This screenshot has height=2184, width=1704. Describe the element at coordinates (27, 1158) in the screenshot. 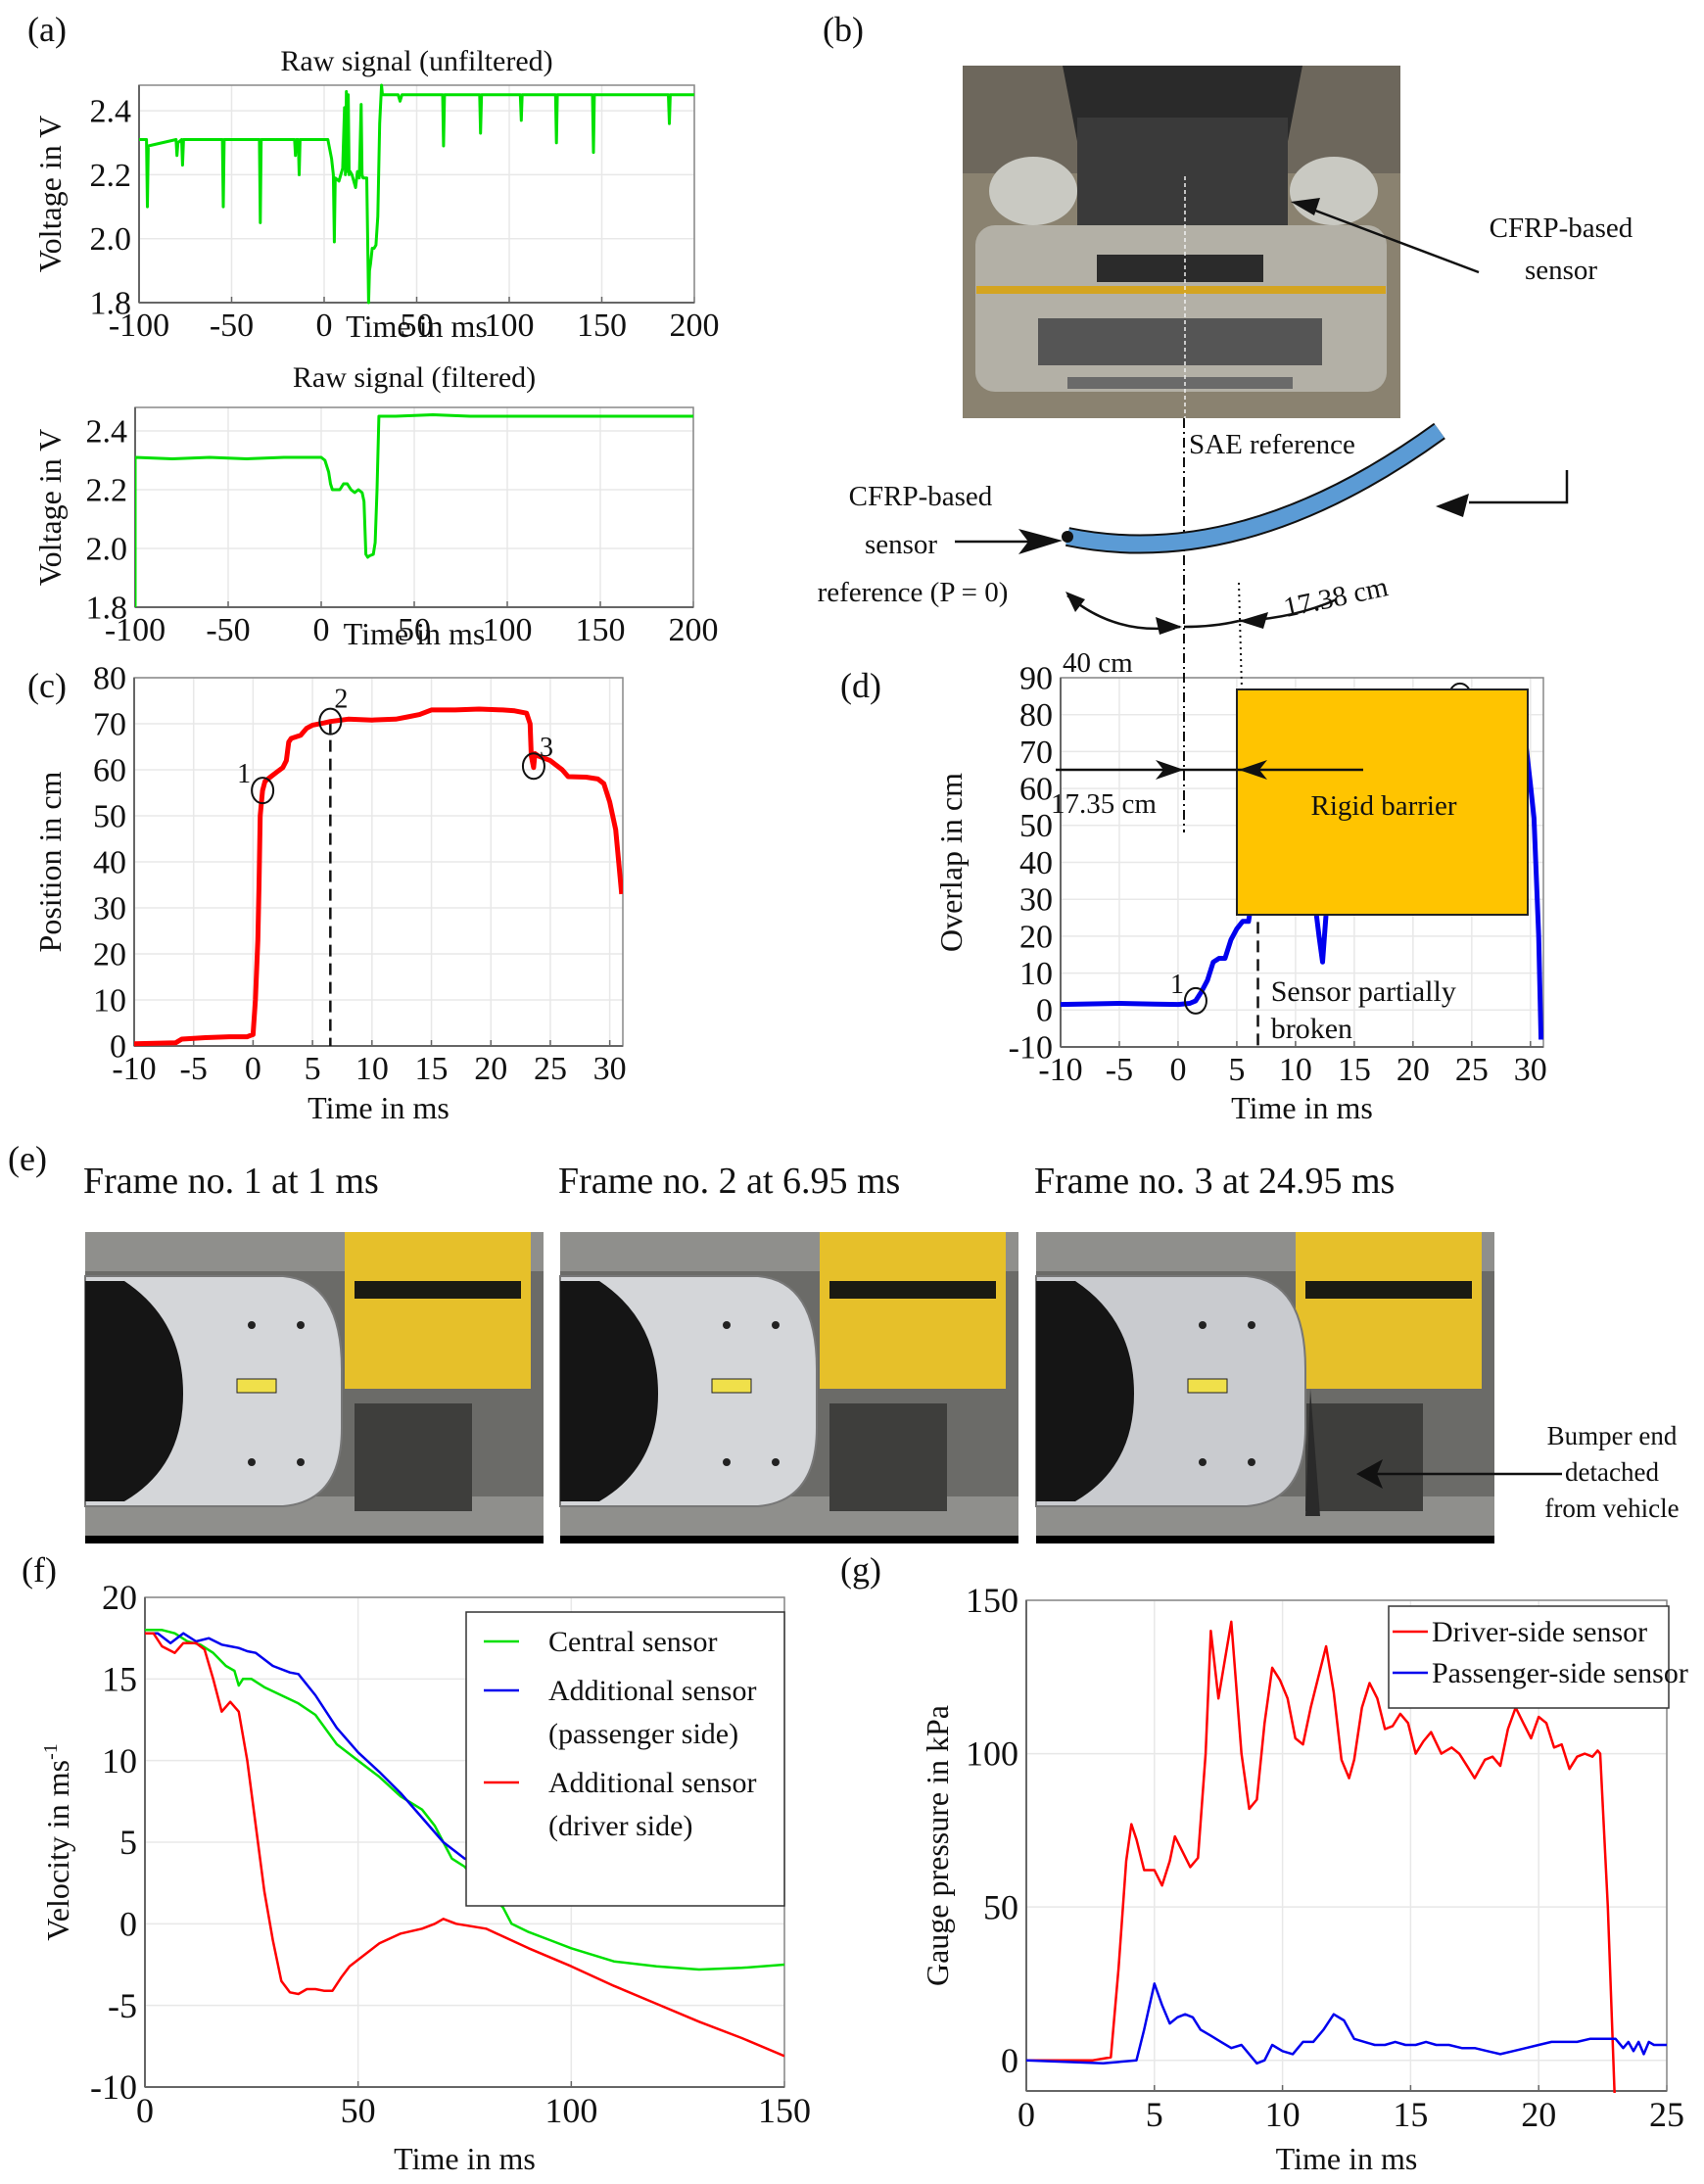

I see `panel-label-e: (e)` at that location.